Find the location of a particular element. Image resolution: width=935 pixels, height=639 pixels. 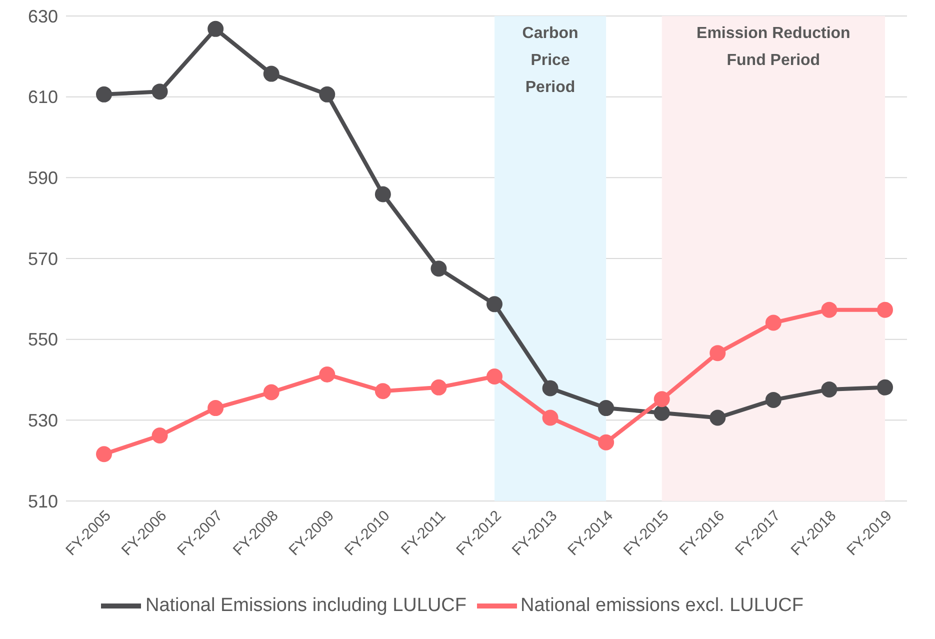

y-tick-label: 610 is located at coordinates (43, 97).